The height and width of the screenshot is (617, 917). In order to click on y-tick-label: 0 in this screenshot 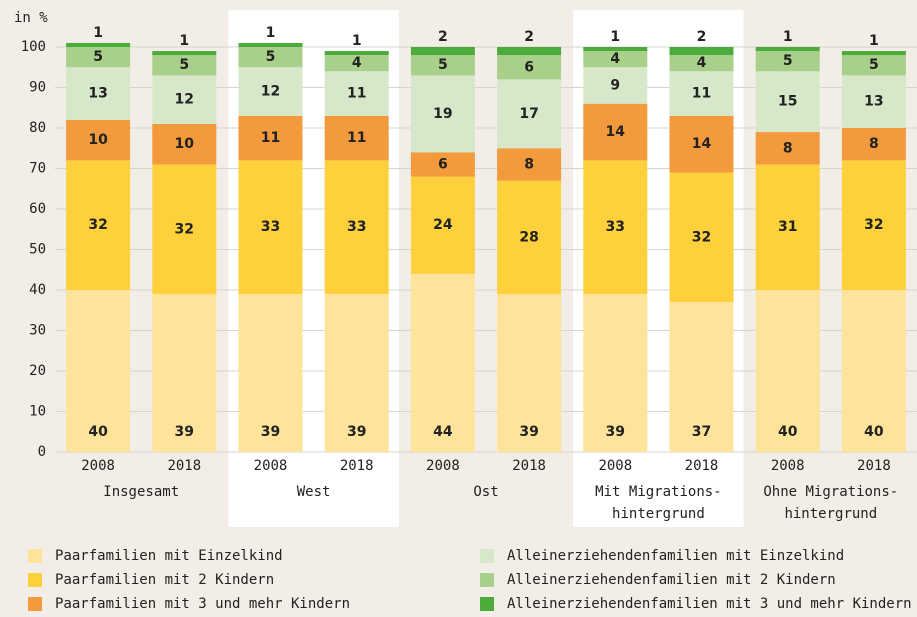, I will do `click(42, 452)`.